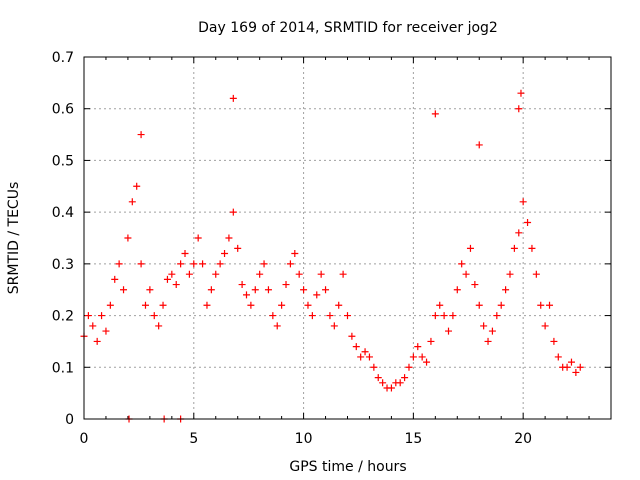  What do you see at coordinates (63, 161) in the screenshot?
I see `y-tick-label: 0.5` at bounding box center [63, 161].